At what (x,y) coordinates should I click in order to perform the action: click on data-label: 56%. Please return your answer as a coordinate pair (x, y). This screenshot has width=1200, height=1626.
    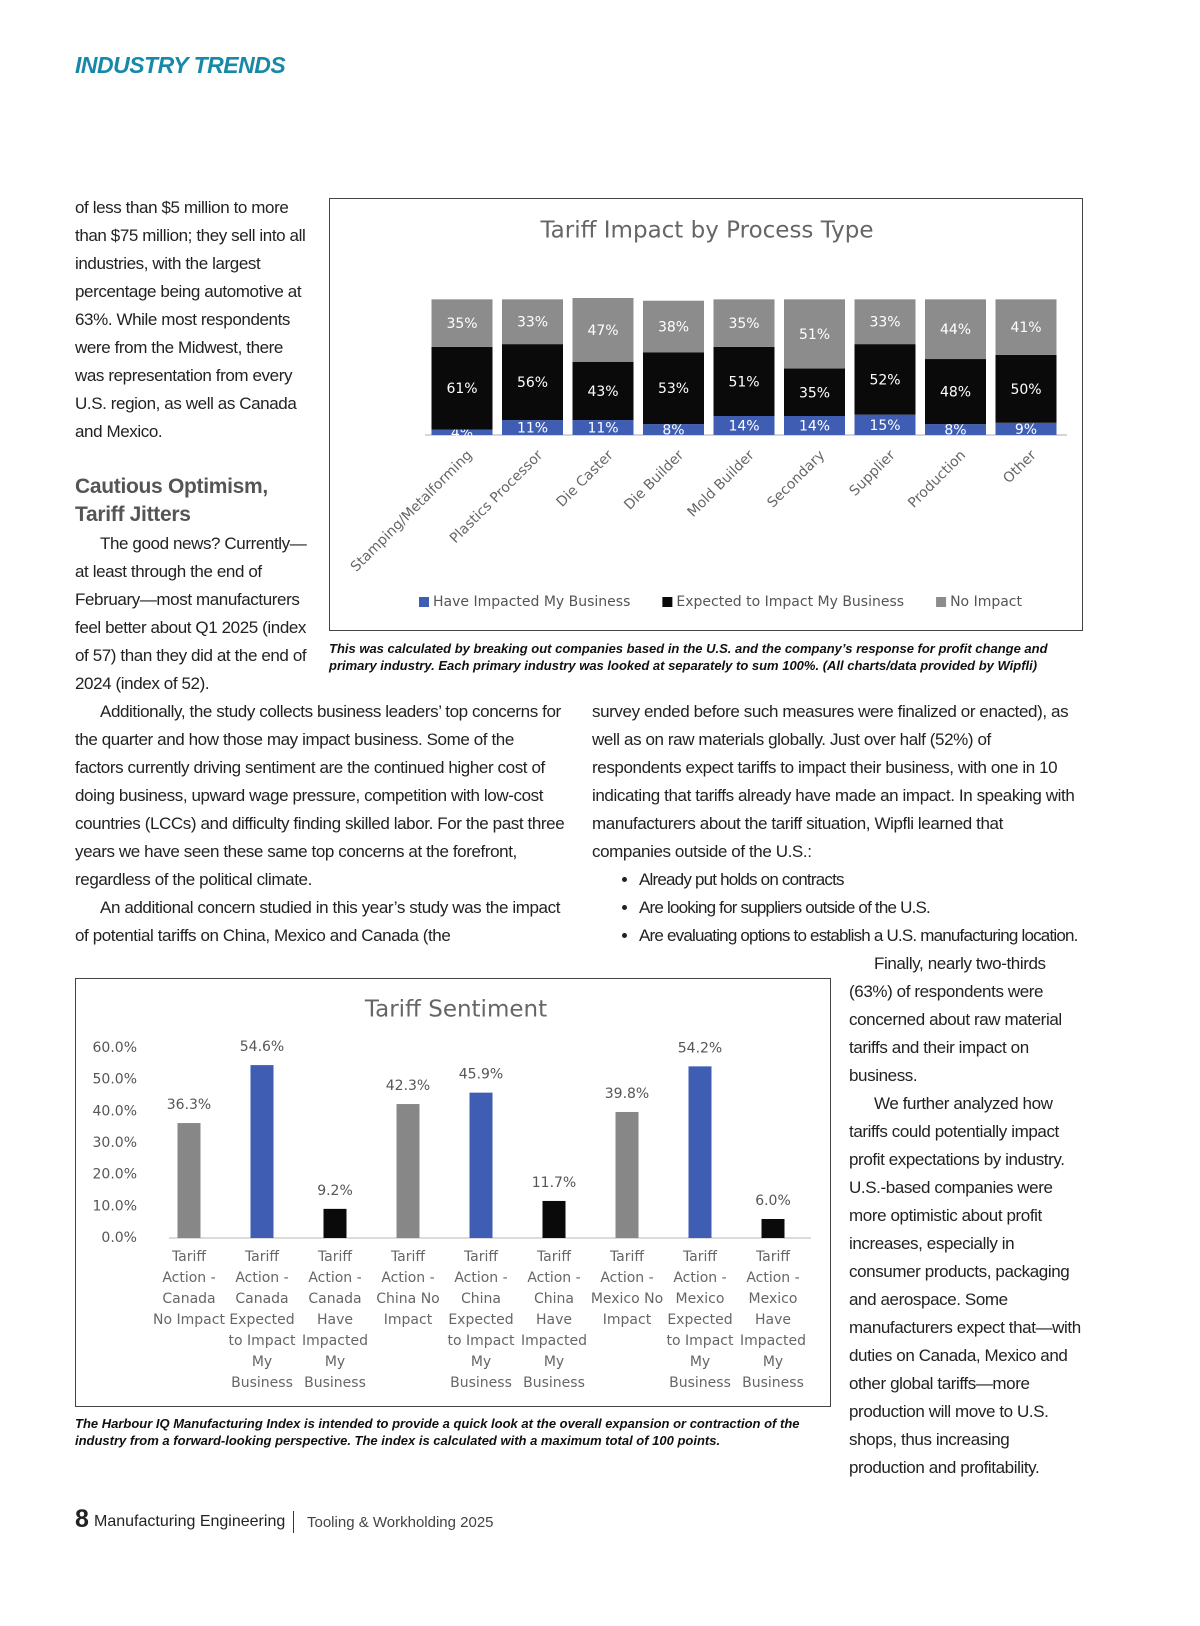
    Looking at the image, I should click on (532, 383).